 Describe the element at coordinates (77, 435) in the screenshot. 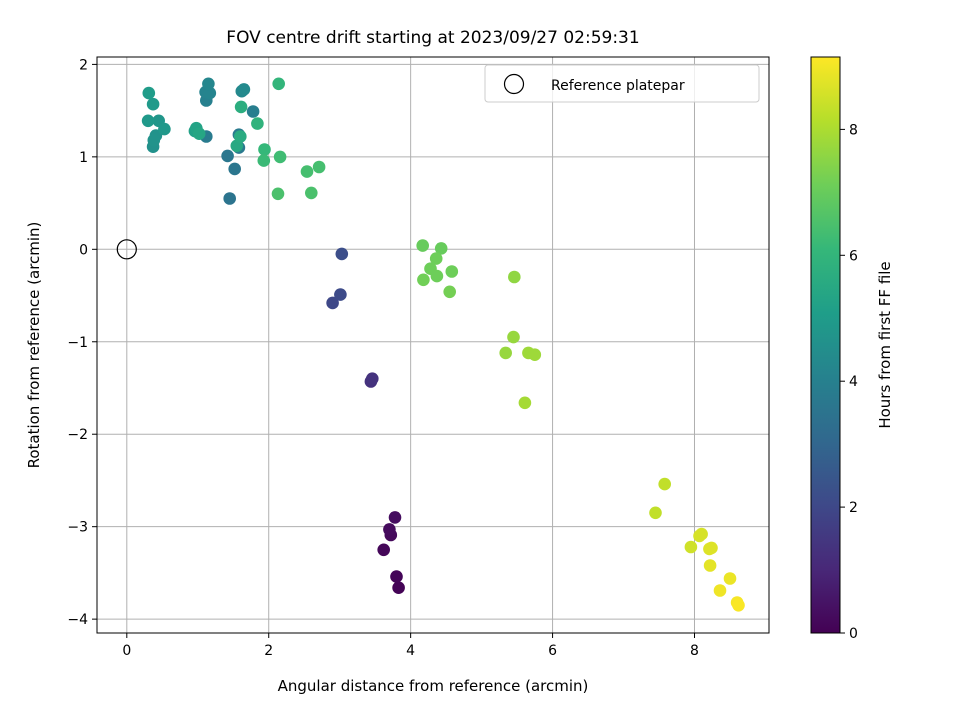

I see `y-tick-label: −2` at that location.